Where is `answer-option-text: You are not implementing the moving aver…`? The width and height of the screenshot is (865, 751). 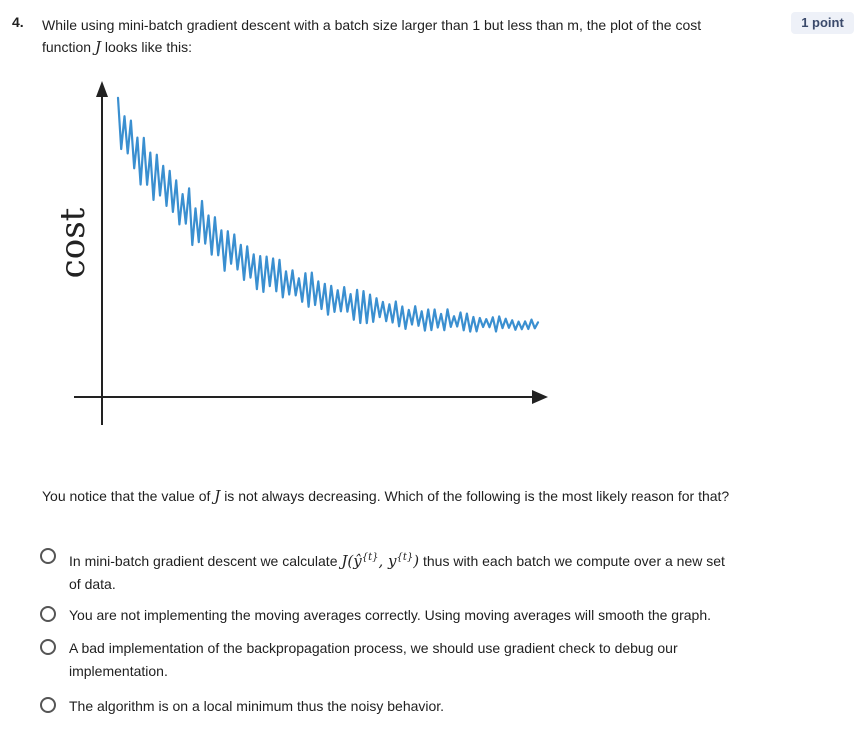 answer-option-text: You are not implementing the moving aver… is located at coordinates (390, 615).